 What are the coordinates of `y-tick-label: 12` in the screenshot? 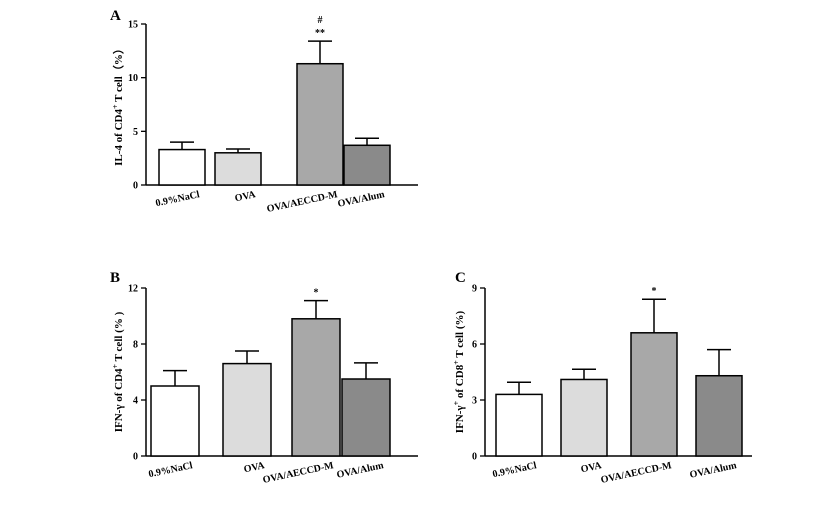 It's located at (133, 289).